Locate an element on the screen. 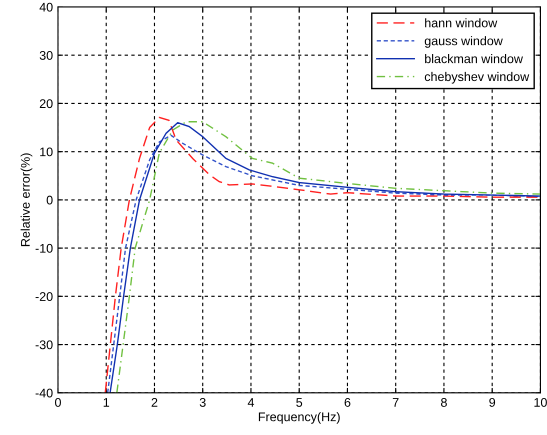 The width and height of the screenshot is (547, 435). x-tick-label: 1 is located at coordinates (107, 402).